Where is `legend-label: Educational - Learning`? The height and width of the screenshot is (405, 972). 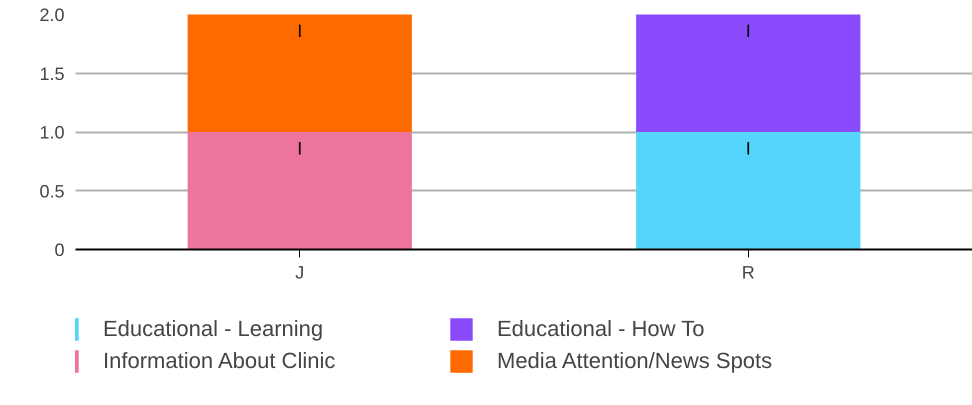 legend-label: Educational - Learning is located at coordinates (213, 329).